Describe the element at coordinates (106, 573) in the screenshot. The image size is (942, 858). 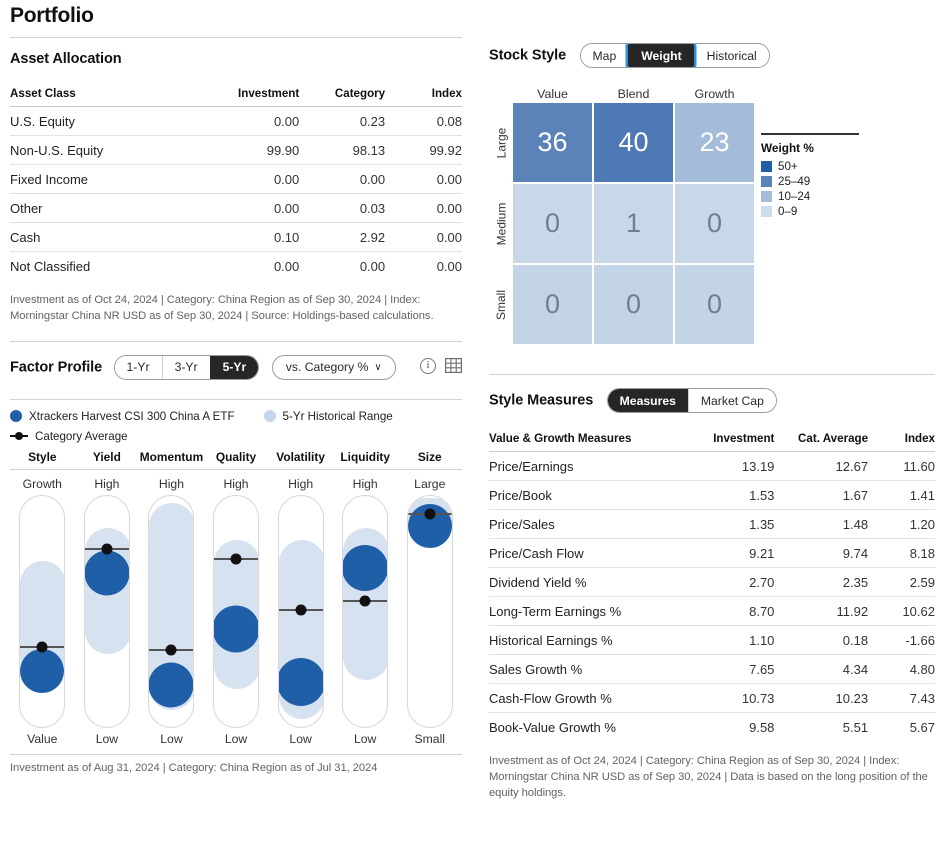
I see `fund-bubble` at that location.